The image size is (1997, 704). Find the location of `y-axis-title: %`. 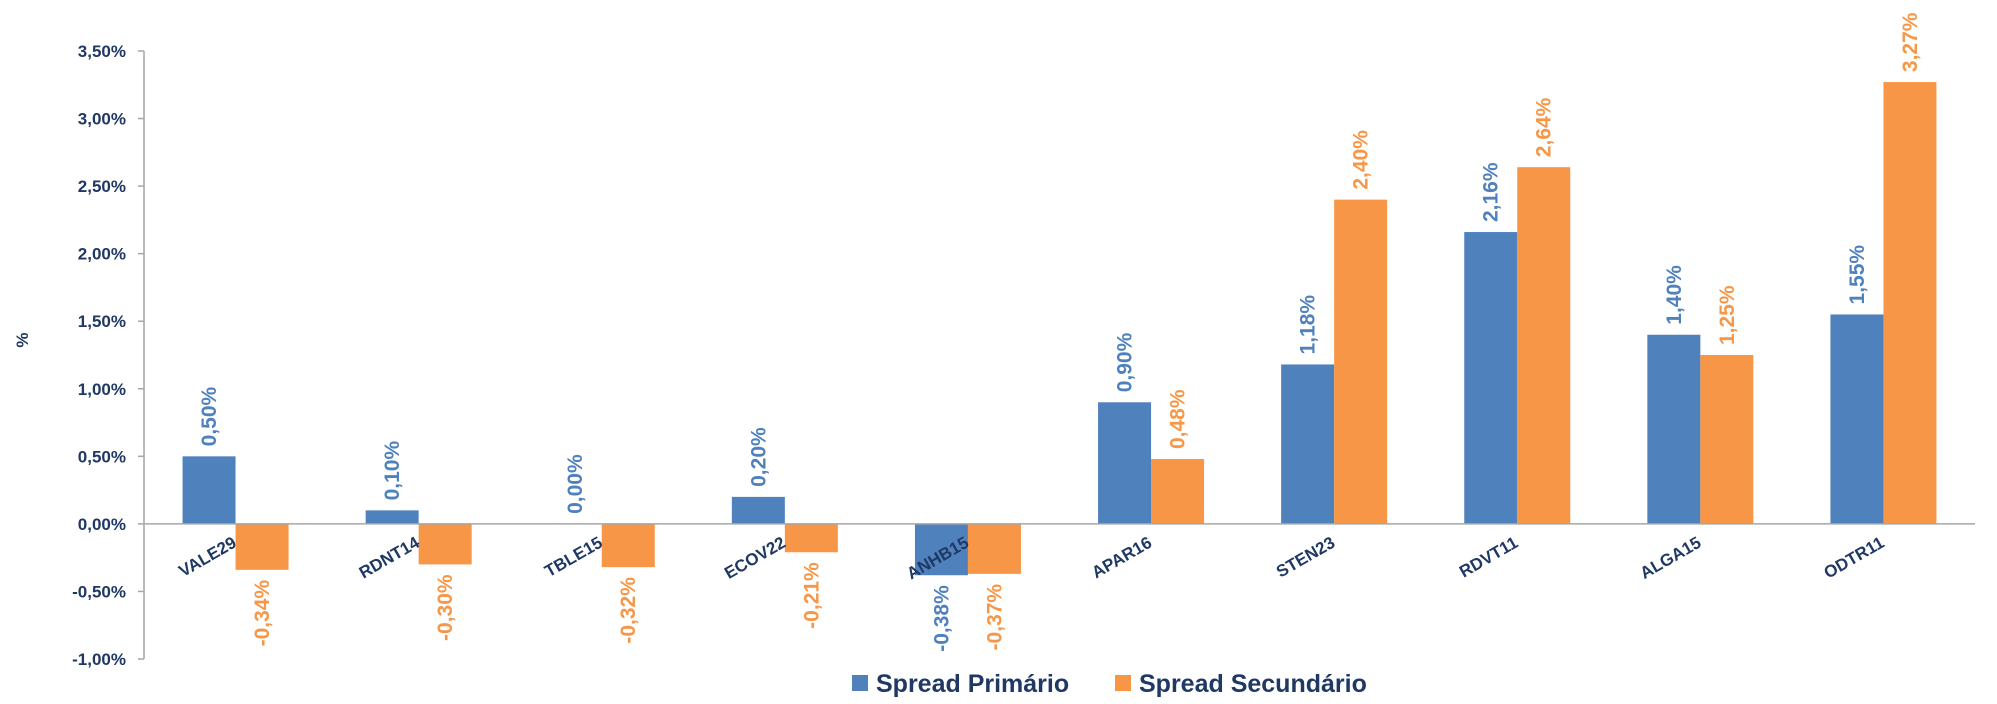

y-axis-title: % is located at coordinates (22, 339).